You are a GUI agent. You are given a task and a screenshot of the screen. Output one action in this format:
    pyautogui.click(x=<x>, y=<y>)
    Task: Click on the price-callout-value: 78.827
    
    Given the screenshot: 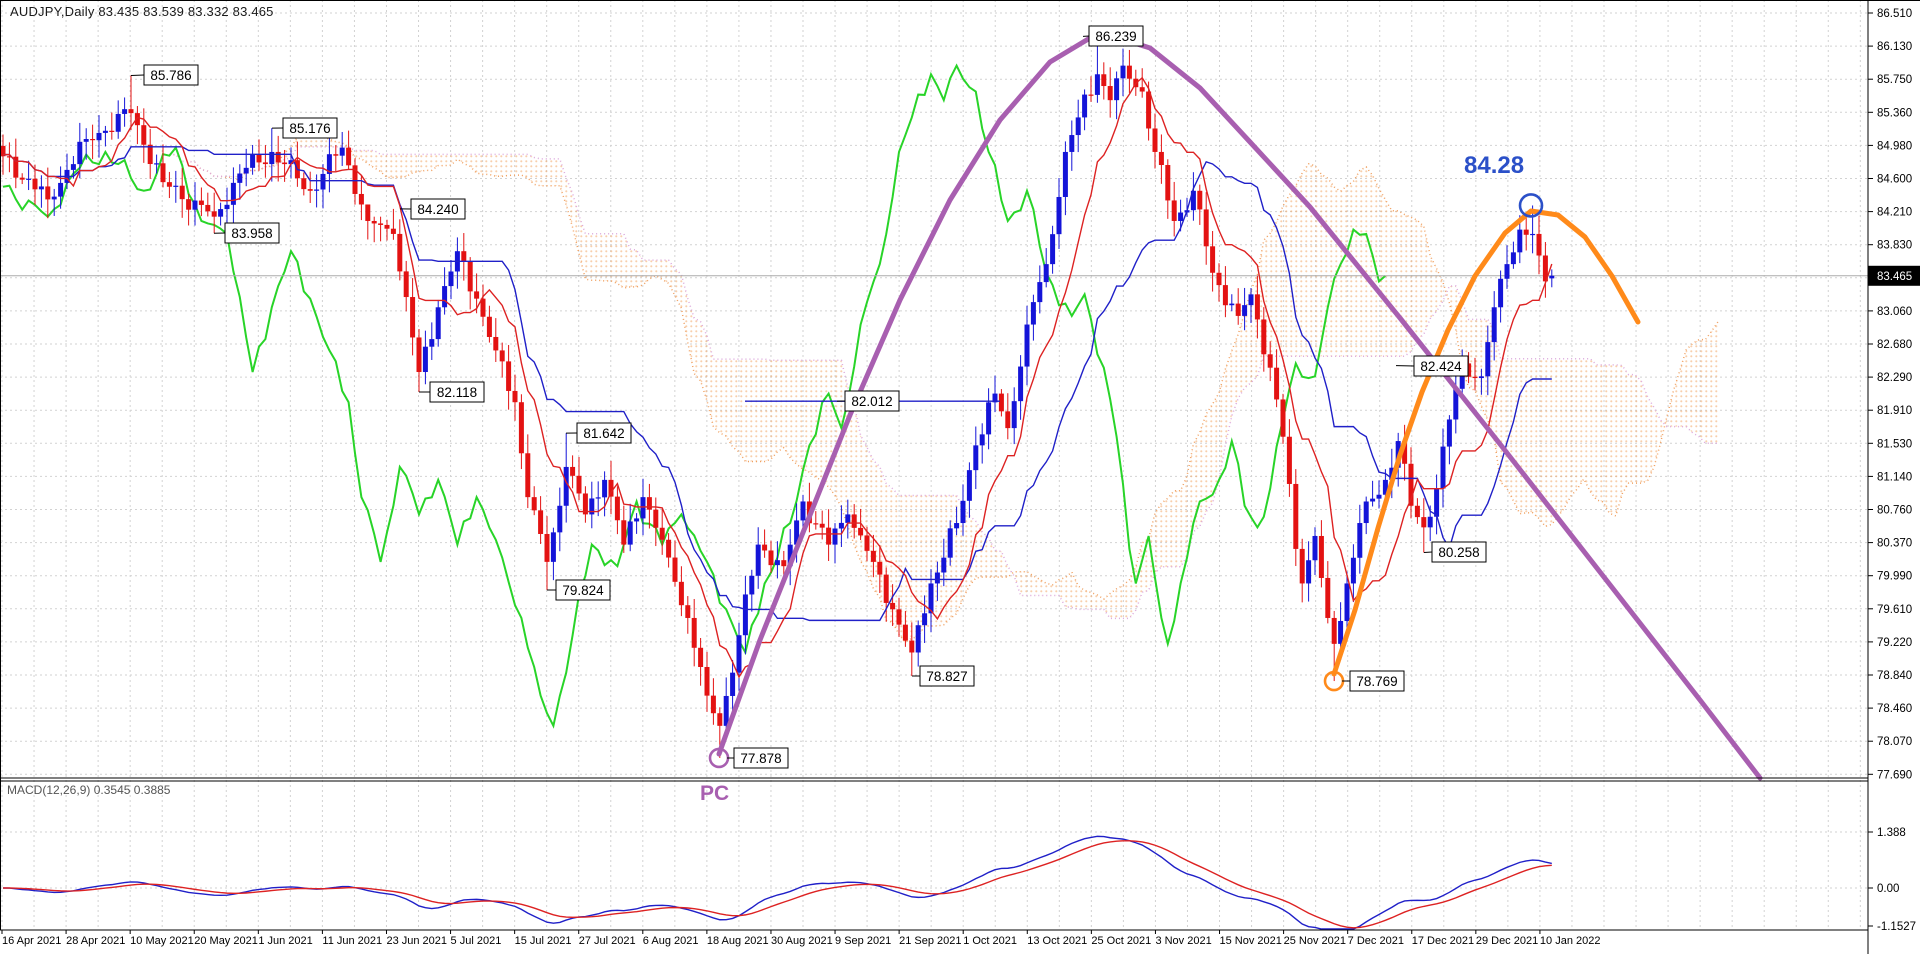 What is the action you would take?
    pyautogui.click(x=946, y=676)
    